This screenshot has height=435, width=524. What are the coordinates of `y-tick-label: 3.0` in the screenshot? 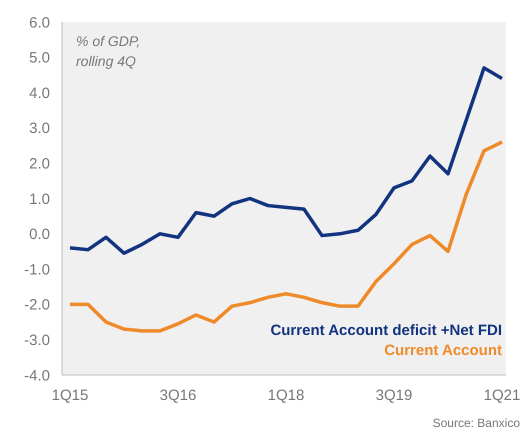 It's located at (39, 129).